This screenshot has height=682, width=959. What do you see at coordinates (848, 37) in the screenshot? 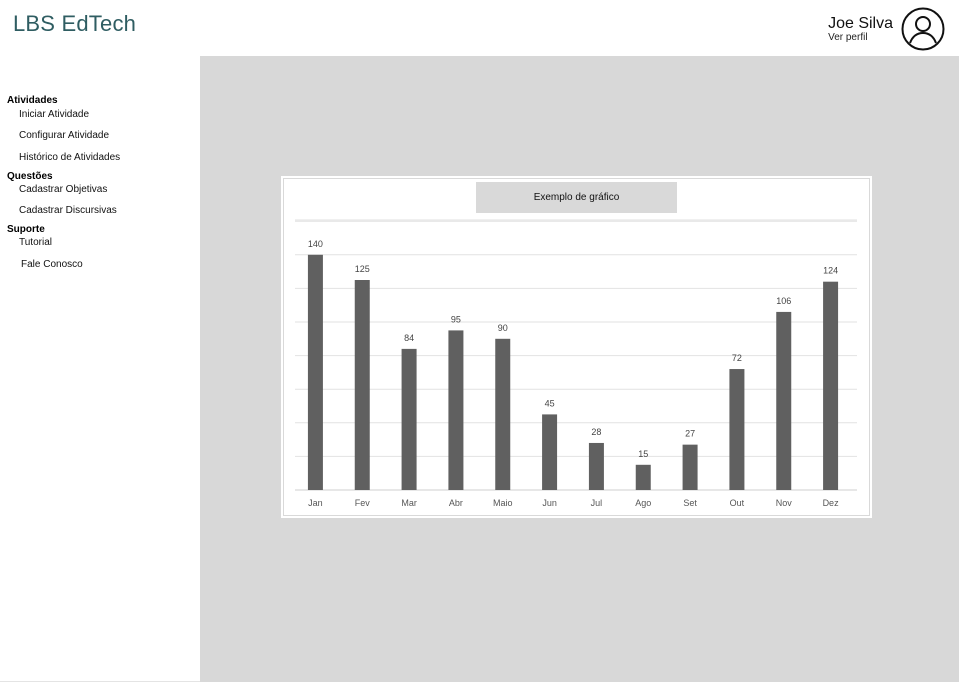
I see `view-profile-link: Ver perfil` at bounding box center [848, 37].